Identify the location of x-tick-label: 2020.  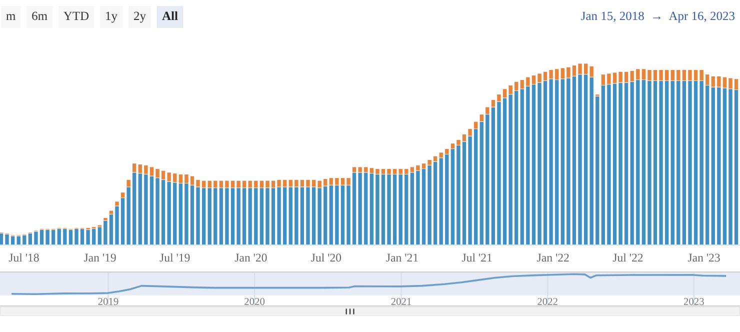
(254, 301).